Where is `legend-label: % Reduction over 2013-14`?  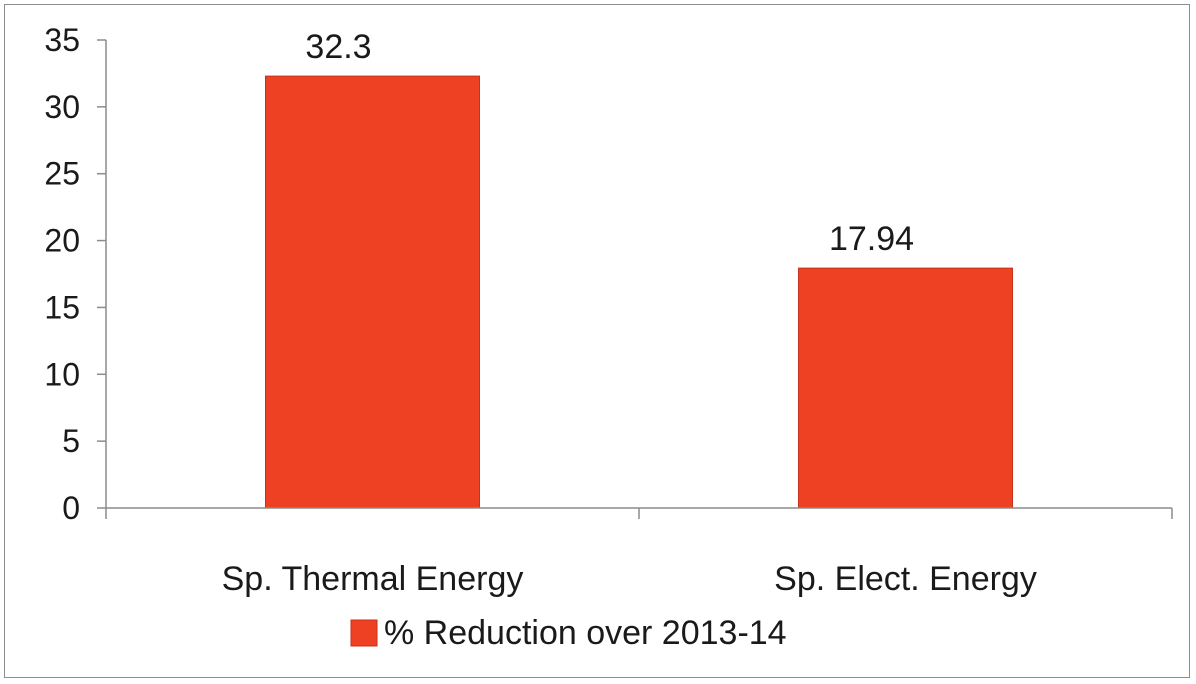
legend-label: % Reduction over 2013-14 is located at coordinates (585, 633).